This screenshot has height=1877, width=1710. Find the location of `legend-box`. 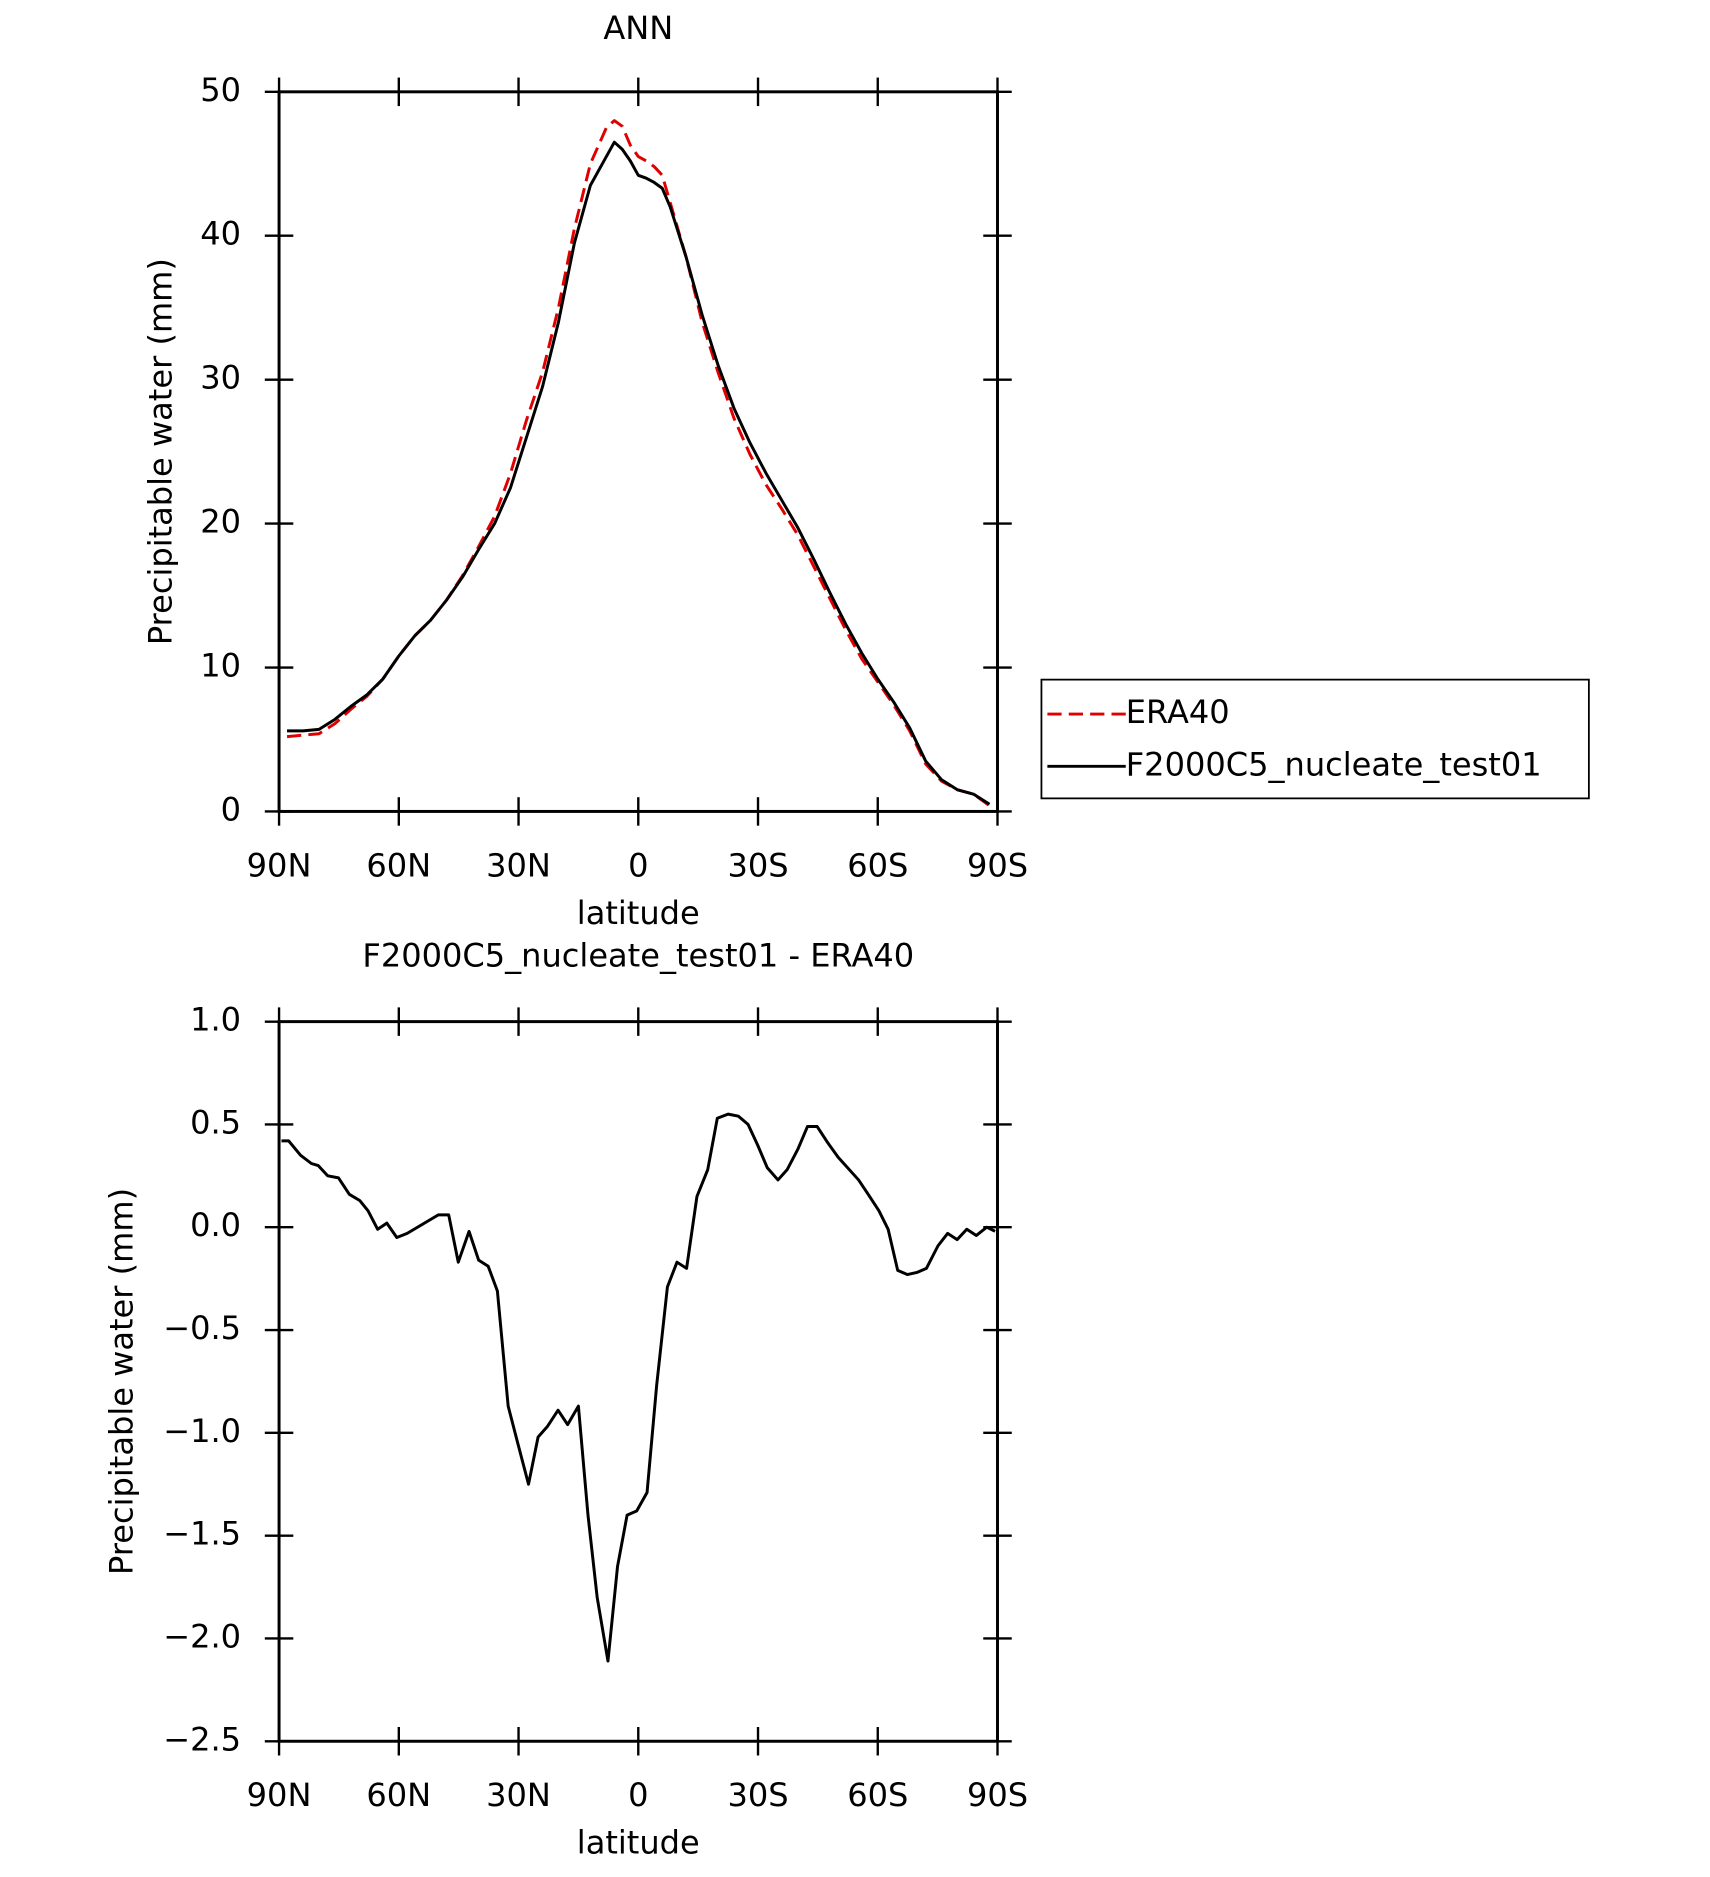

legend-box is located at coordinates (1315, 739).